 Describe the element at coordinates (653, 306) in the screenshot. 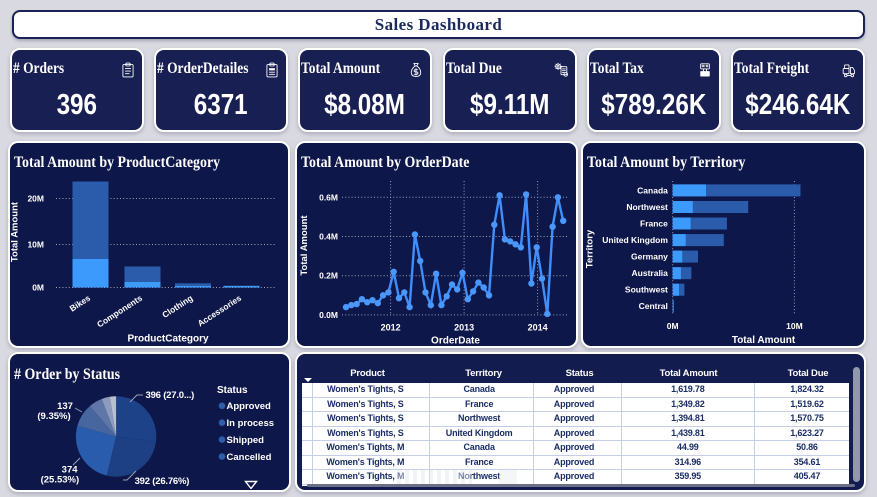

I see `svg-text: Central` at that location.